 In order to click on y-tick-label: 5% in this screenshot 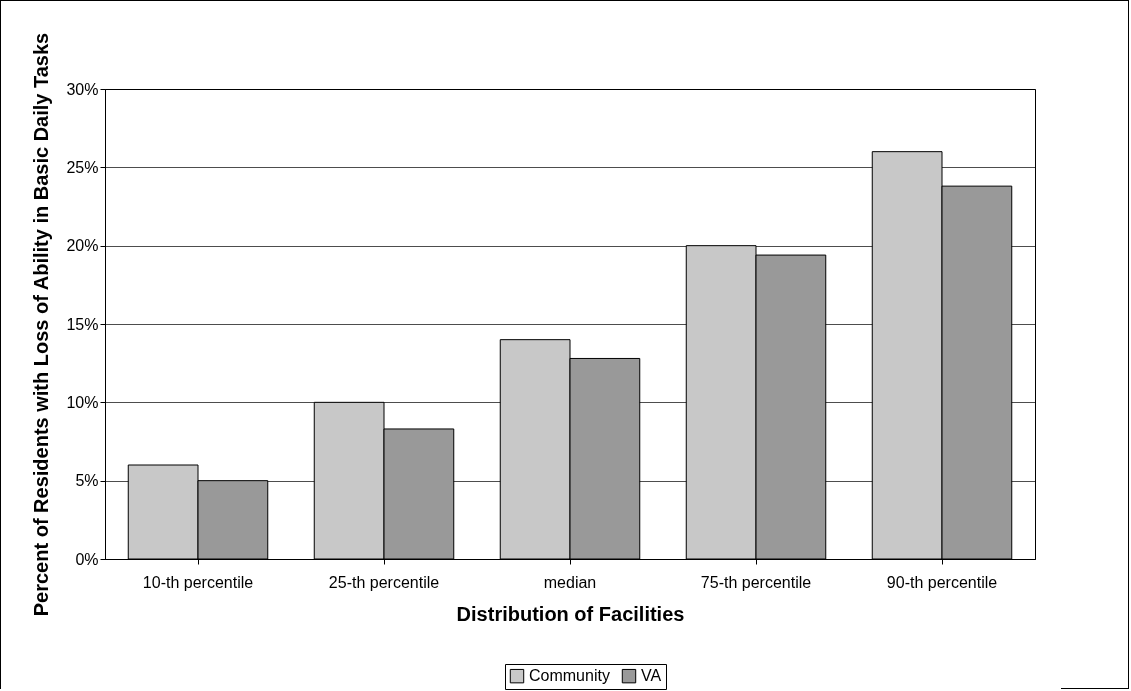, I will do `click(87, 481)`.